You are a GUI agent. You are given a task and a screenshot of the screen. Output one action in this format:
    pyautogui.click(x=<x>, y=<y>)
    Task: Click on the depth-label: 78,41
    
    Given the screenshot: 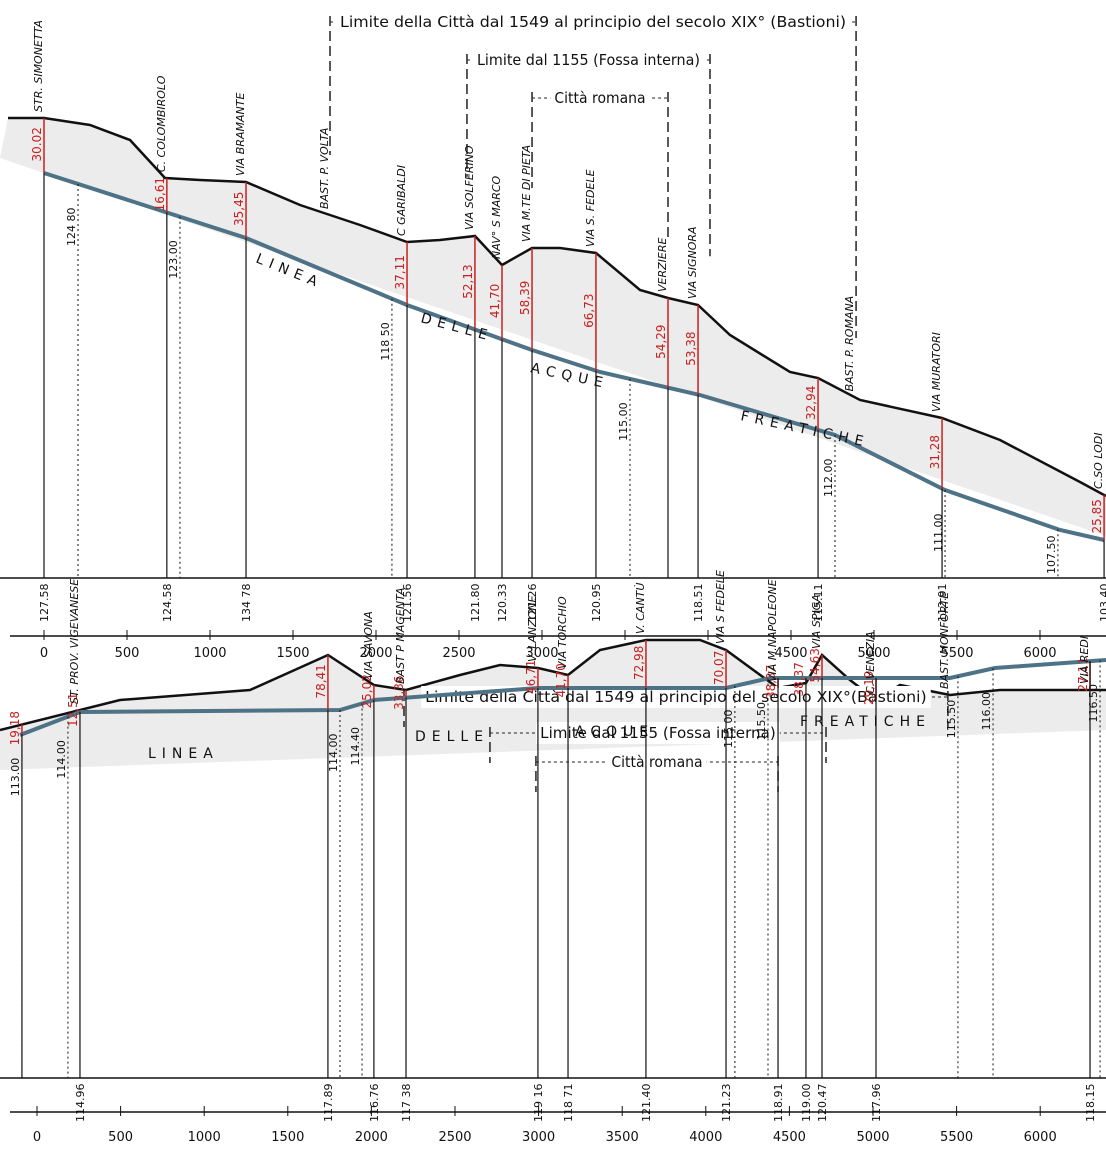 What is the action you would take?
    pyautogui.click(x=321, y=681)
    